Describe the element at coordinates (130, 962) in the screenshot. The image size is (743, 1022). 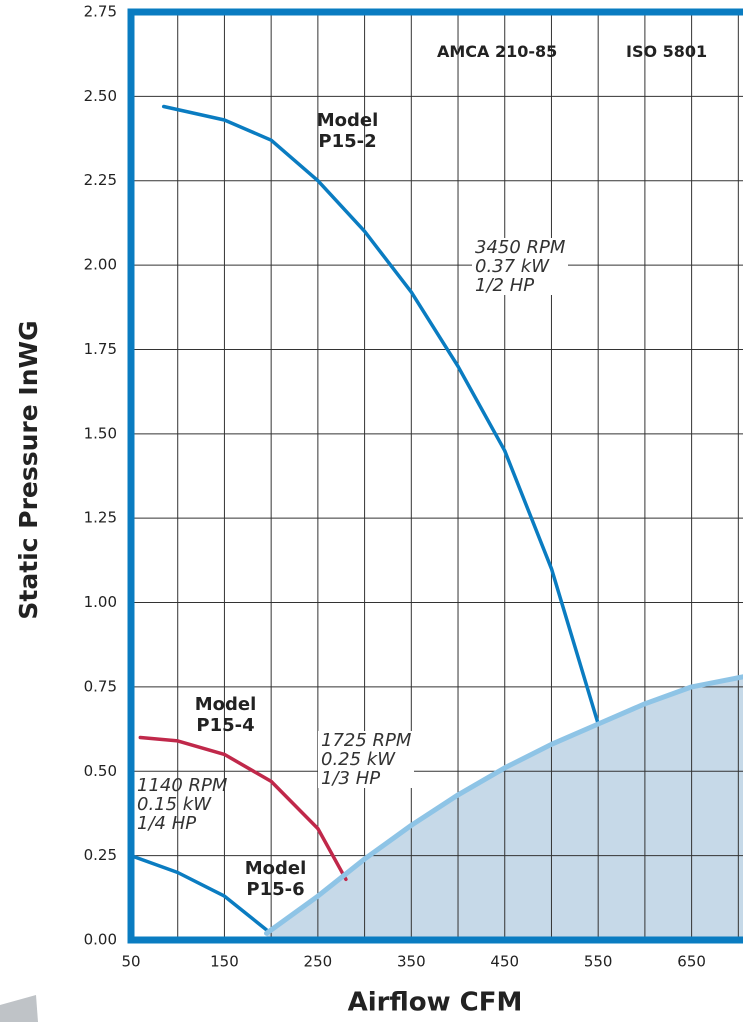
I see `x-tick-label: 50` at that location.